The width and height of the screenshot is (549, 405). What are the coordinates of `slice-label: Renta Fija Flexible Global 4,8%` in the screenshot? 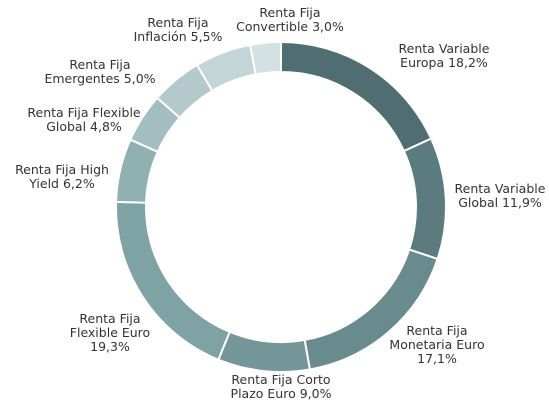 It's located at (84, 120).